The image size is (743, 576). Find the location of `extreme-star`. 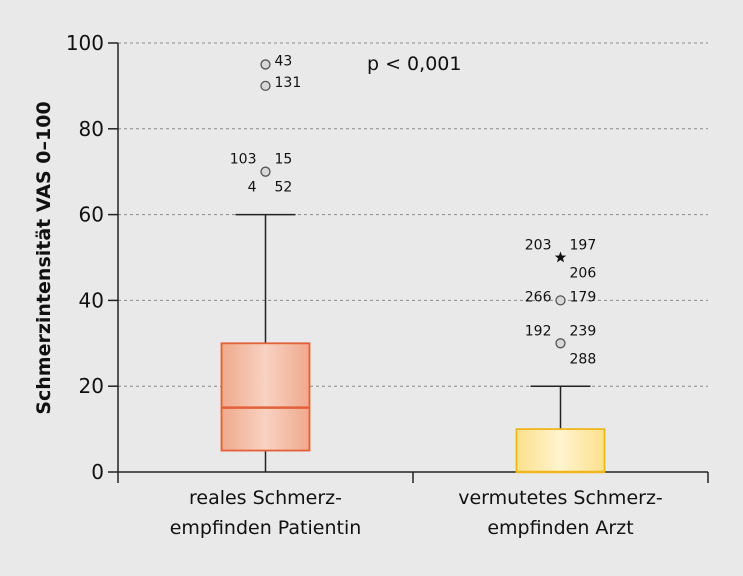

extreme-star is located at coordinates (560, 257).